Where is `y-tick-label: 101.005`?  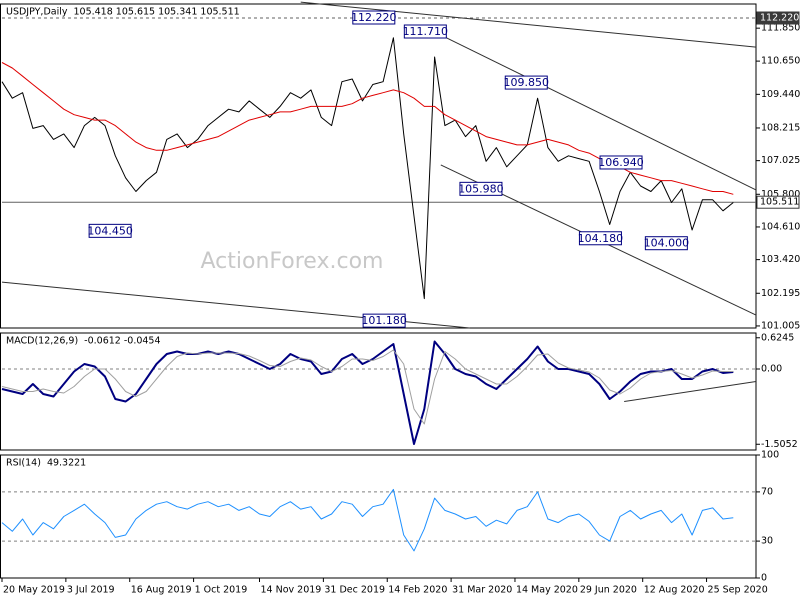
y-tick-label: 101.005 is located at coordinates (780, 325).